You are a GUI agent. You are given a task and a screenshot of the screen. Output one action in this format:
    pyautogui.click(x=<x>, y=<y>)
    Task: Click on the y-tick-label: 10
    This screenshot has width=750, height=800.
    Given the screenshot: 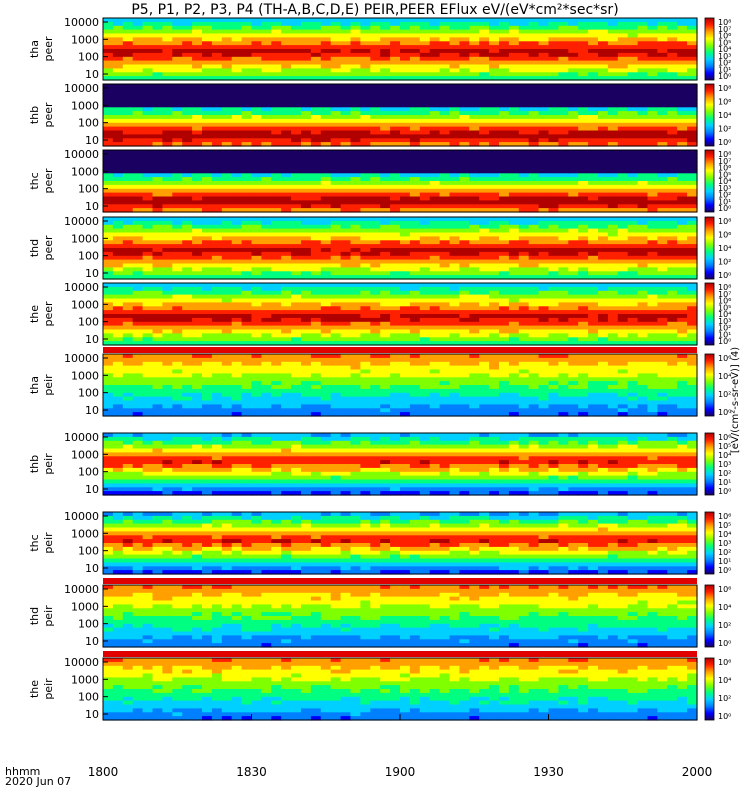 What is the action you would take?
    pyautogui.click(x=92, y=273)
    